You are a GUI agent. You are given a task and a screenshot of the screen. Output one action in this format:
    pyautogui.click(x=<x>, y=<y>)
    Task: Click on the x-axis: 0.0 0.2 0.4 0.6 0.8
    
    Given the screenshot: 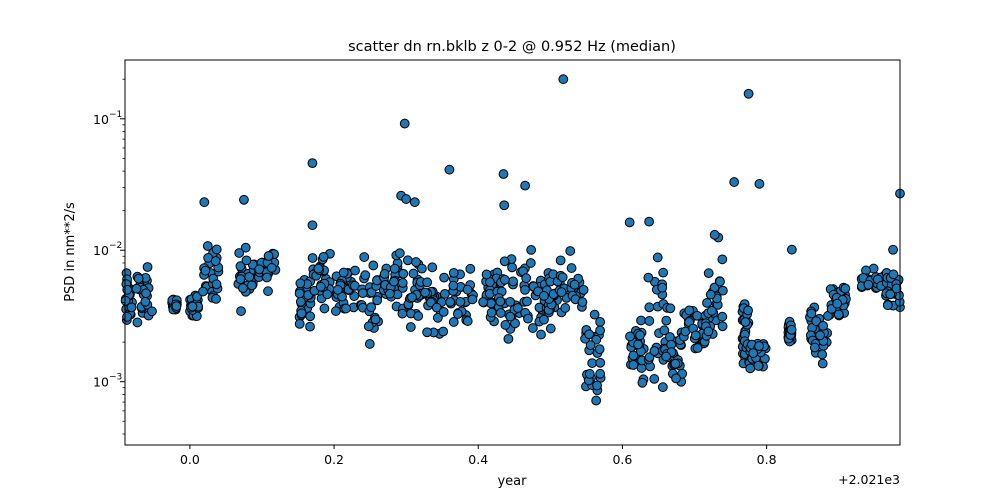 What is the action you would take?
    pyautogui.click(x=478, y=456)
    